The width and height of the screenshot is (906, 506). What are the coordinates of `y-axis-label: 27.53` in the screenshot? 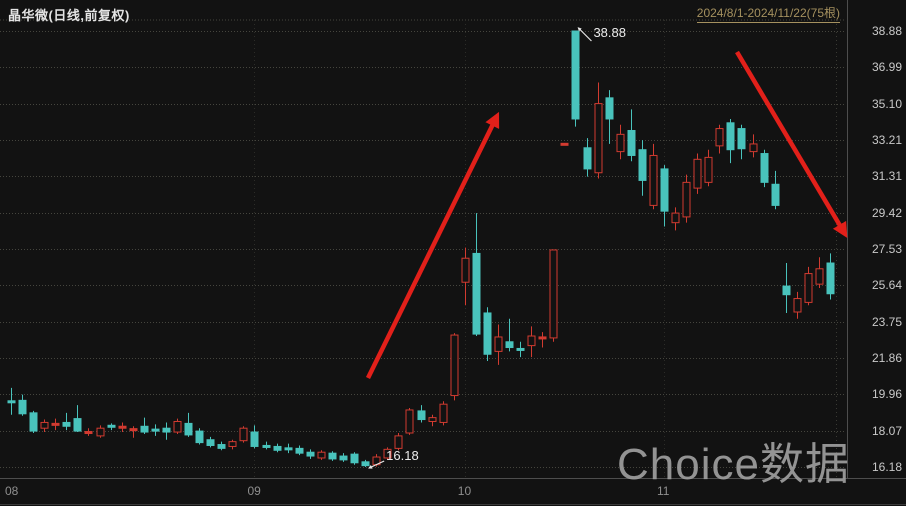 It's located at (886, 249).